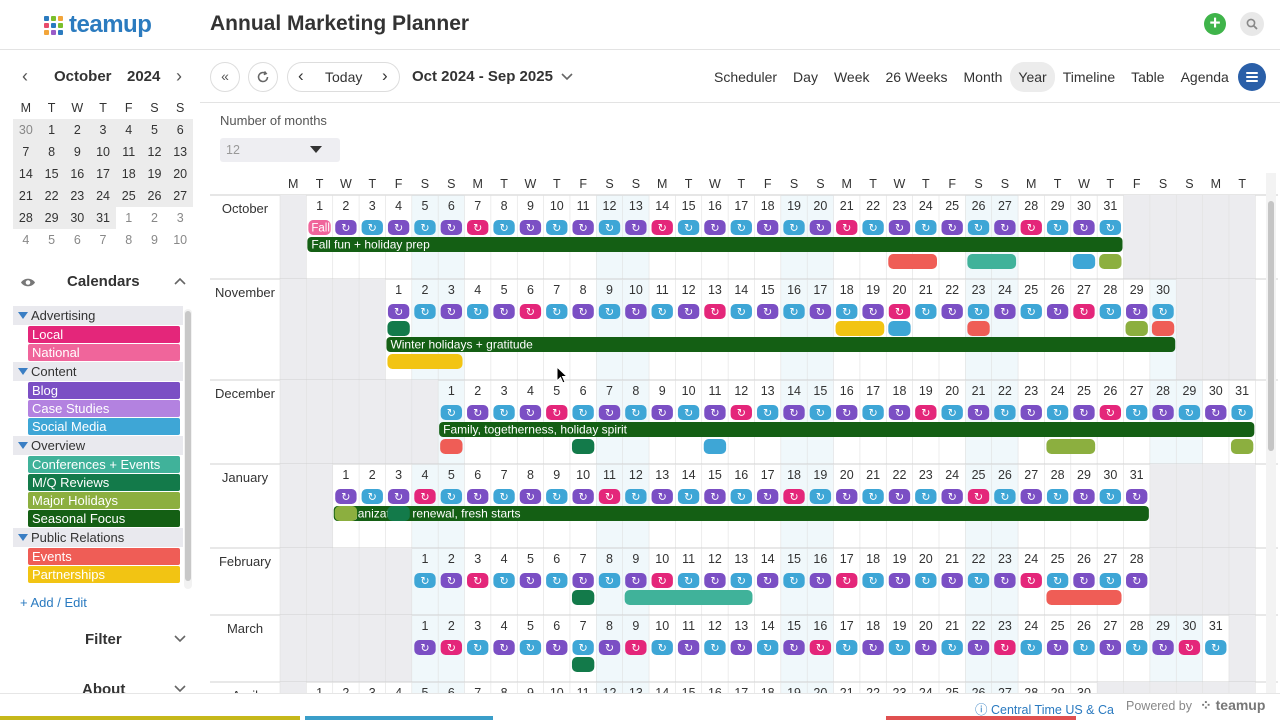 The height and width of the screenshot is (720, 1280). I want to click on eye-icon, so click(28, 282).